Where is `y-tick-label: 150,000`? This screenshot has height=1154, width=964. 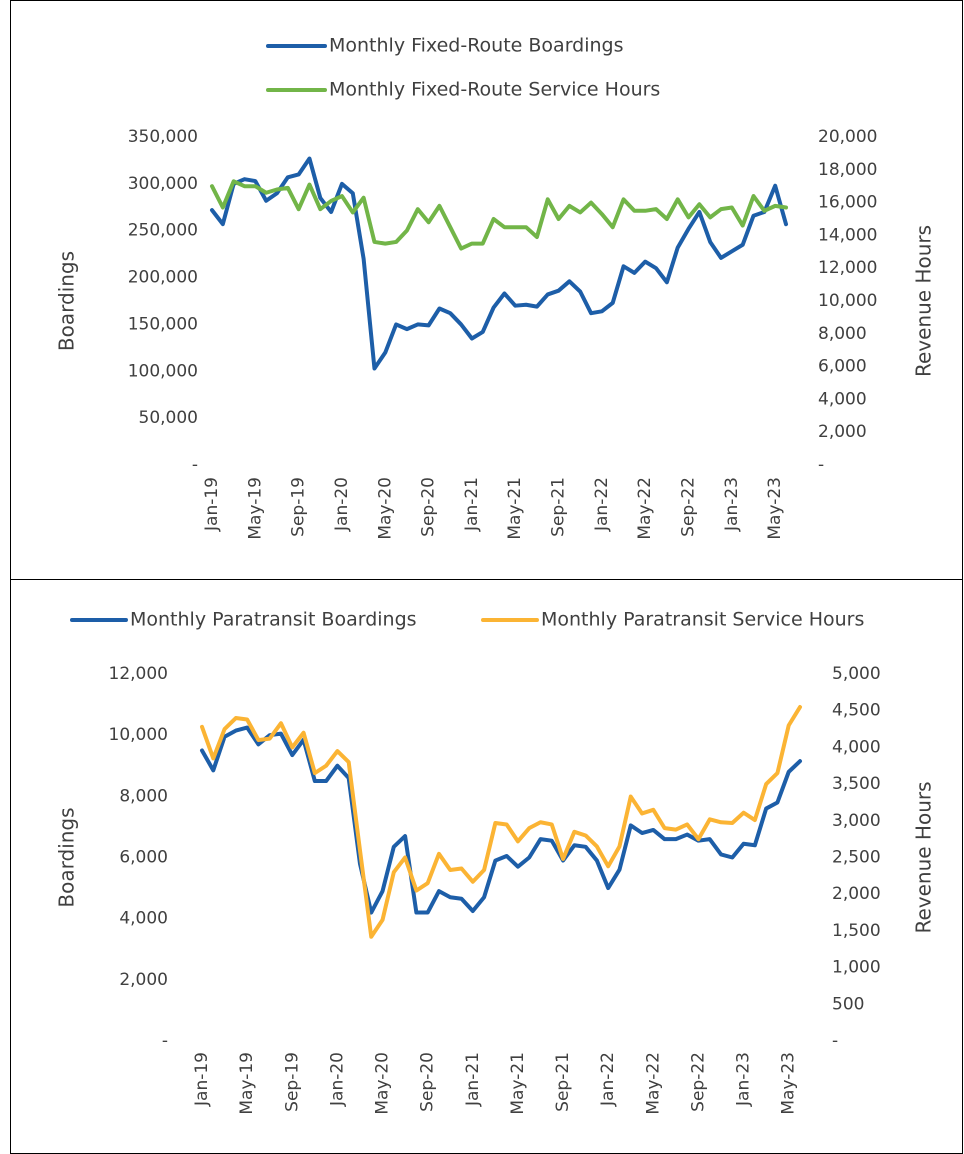 y-tick-label: 150,000 is located at coordinates (163, 324).